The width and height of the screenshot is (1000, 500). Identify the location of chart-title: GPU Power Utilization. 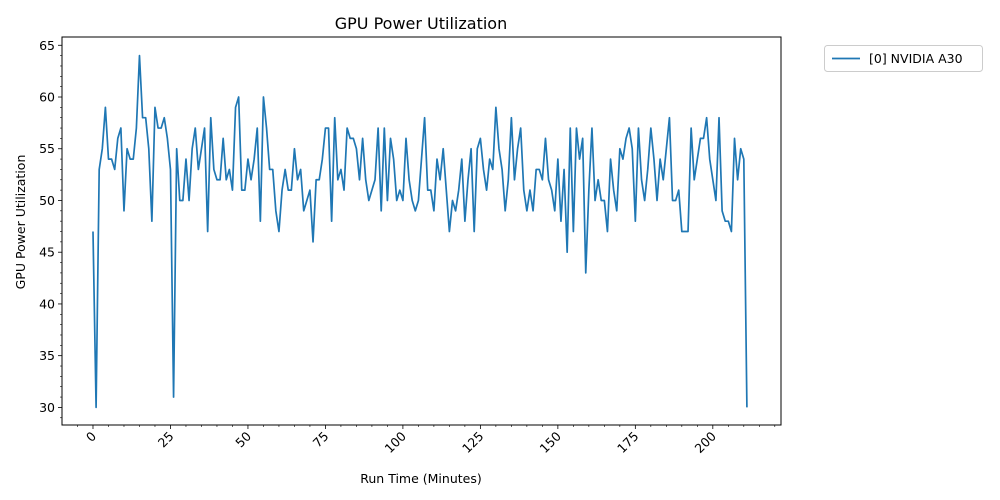
(421, 23).